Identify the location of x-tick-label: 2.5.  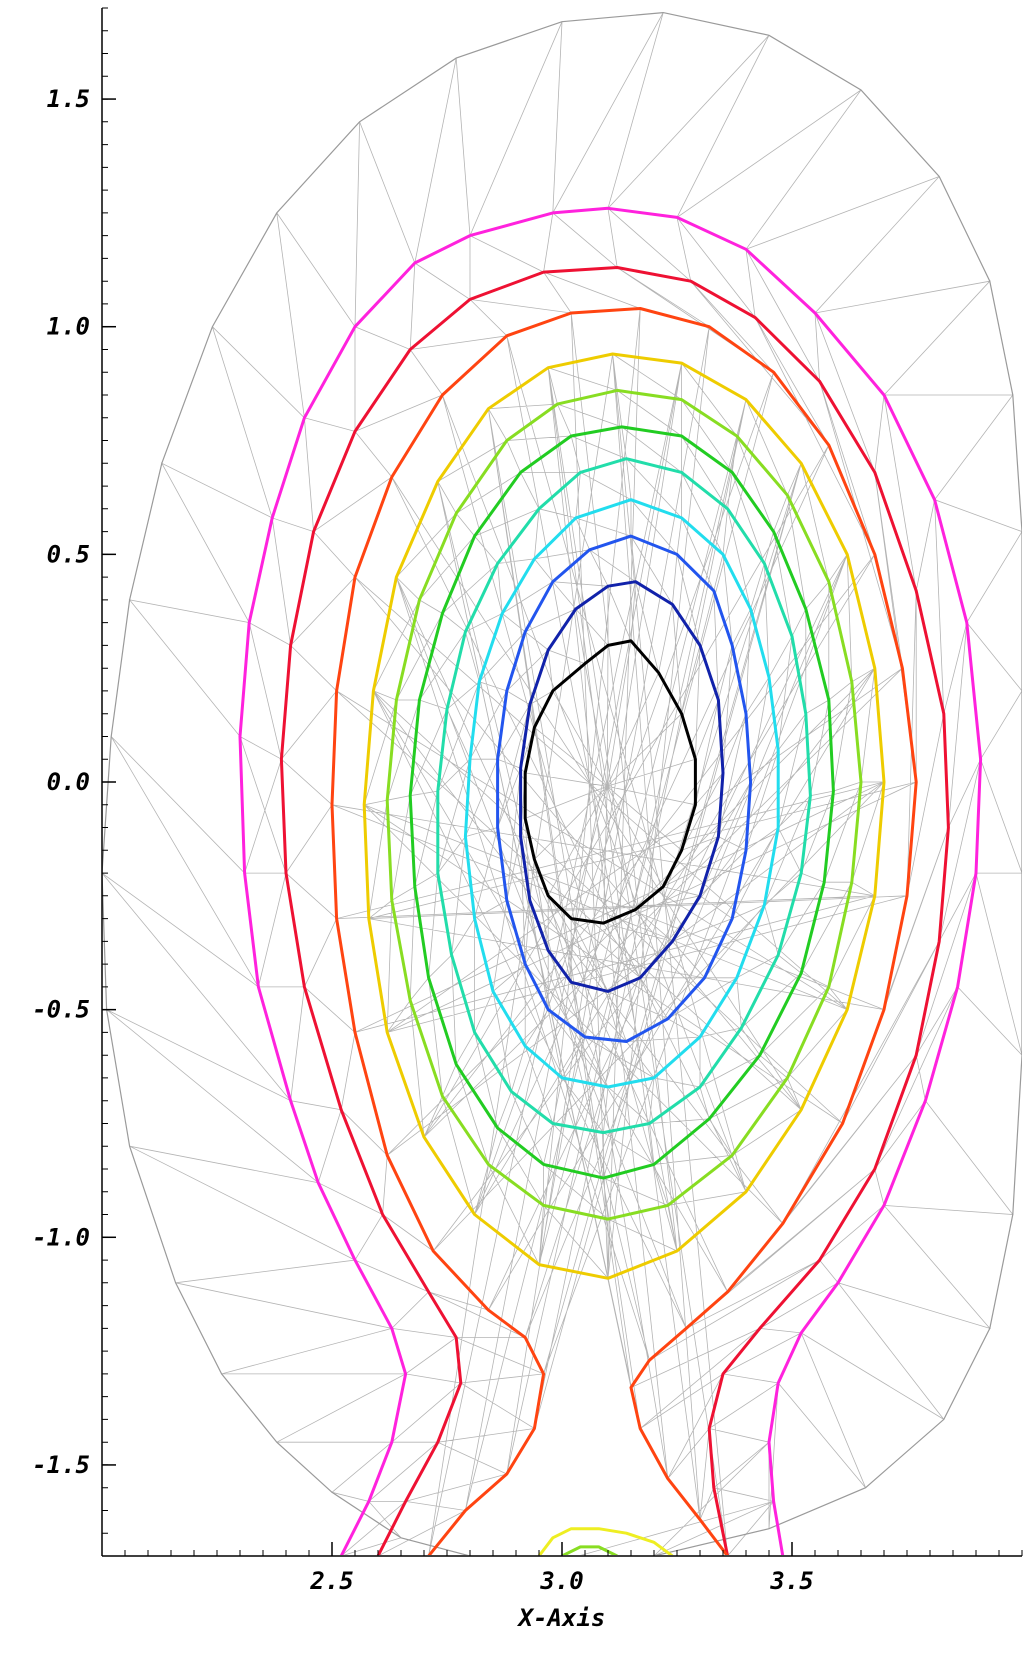
(331, 1581).